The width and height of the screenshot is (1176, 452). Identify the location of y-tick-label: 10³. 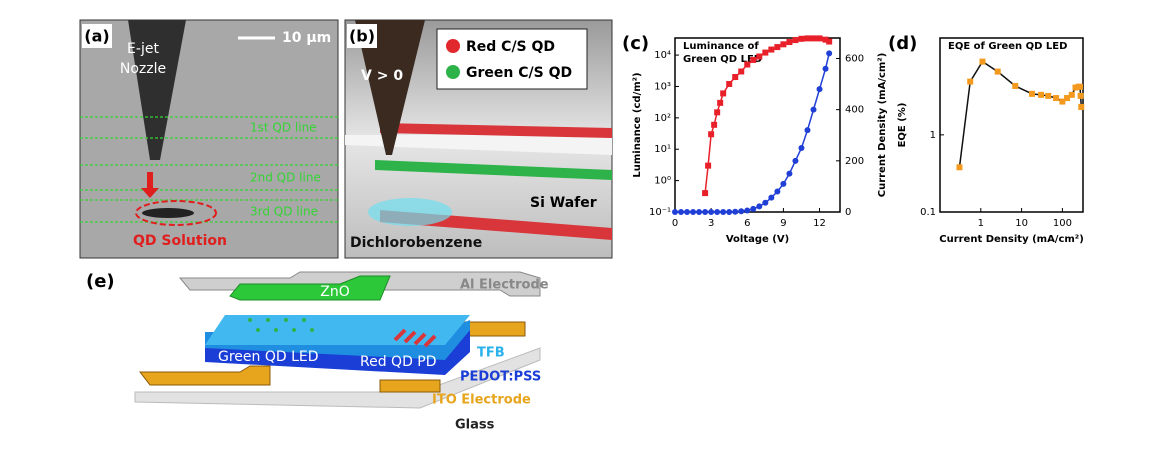
(662, 86).